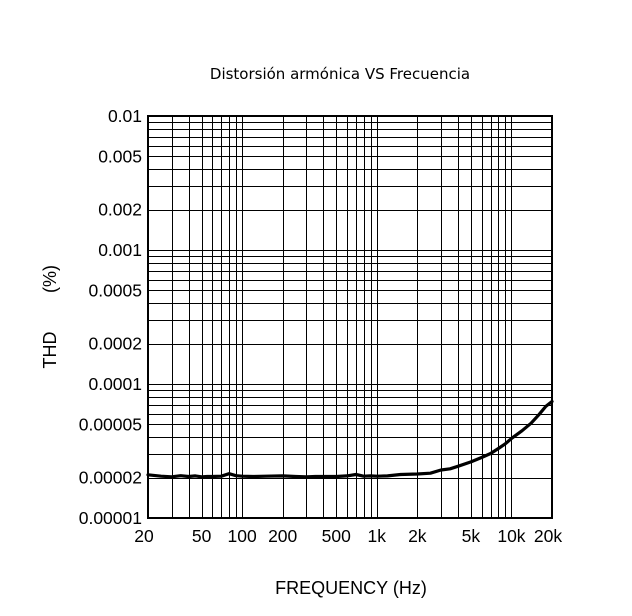 This screenshot has height=616, width=632. I want to click on x-axis-ticks: 20 50 100 200 500 1k 2k 5k 10k 20k, so click(348, 536).